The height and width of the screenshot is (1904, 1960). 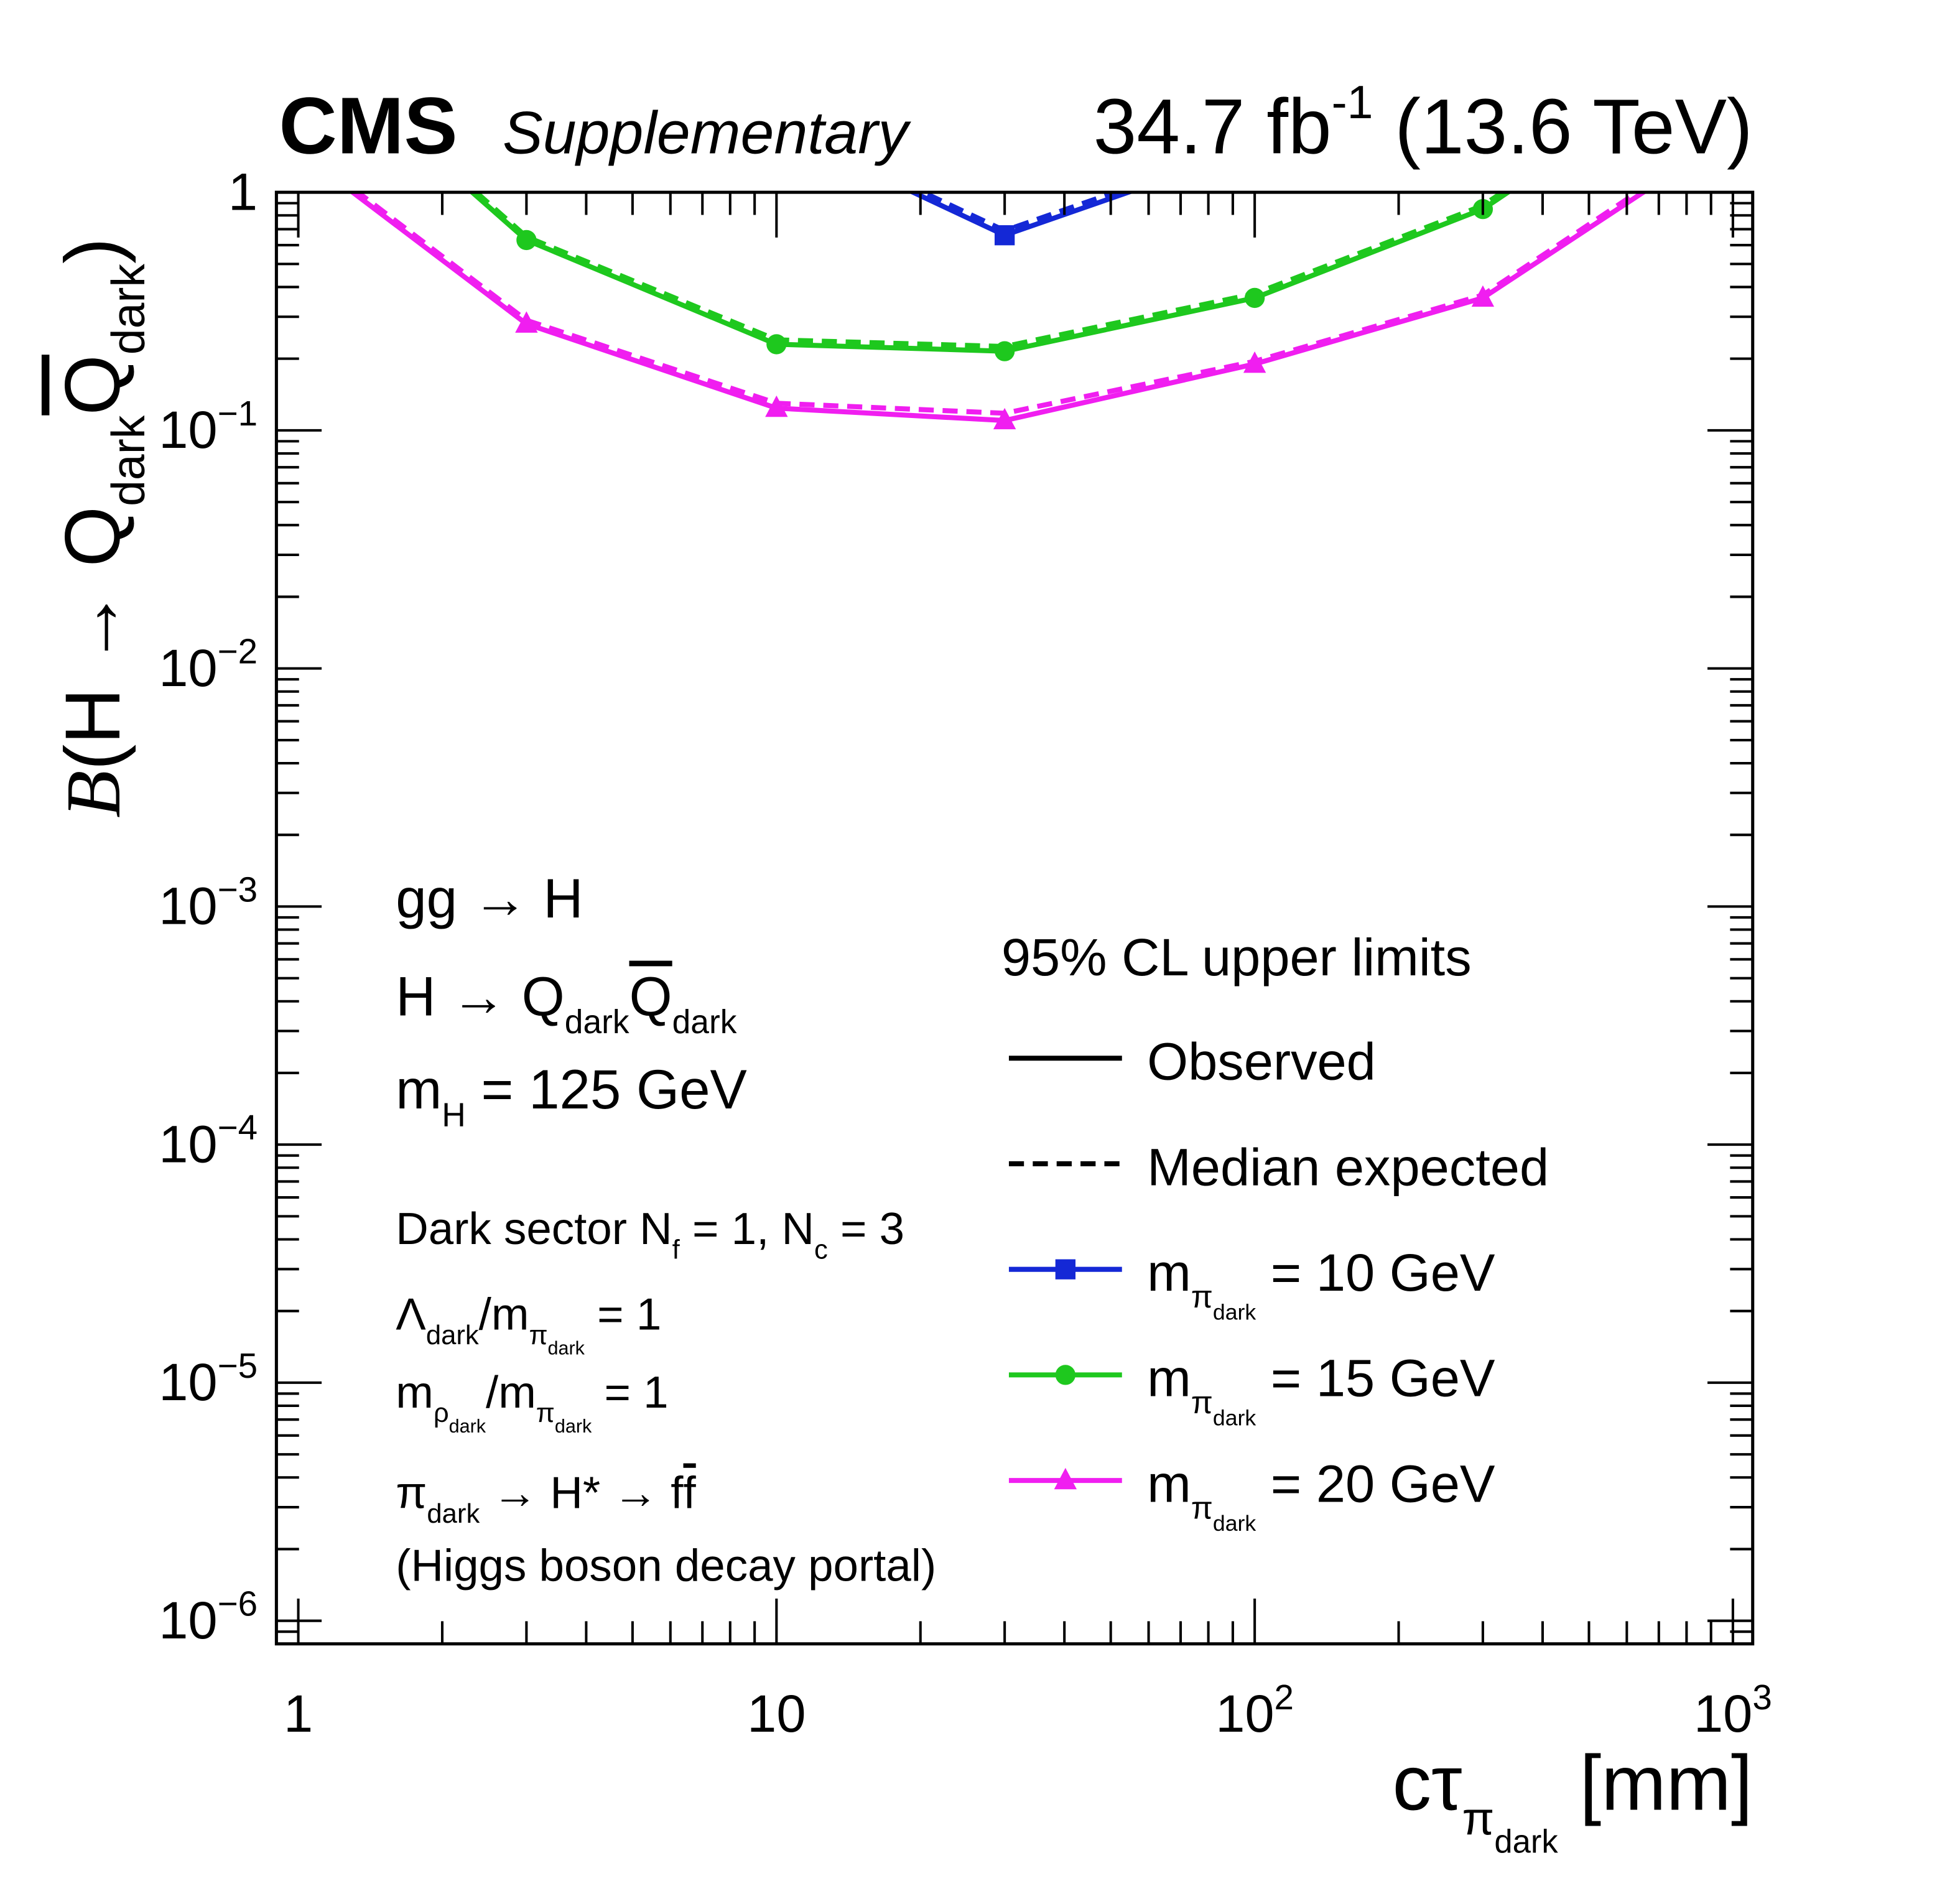 I want to click on y-tick-label: 10⁻⁵, so click(x=208, y=1378).